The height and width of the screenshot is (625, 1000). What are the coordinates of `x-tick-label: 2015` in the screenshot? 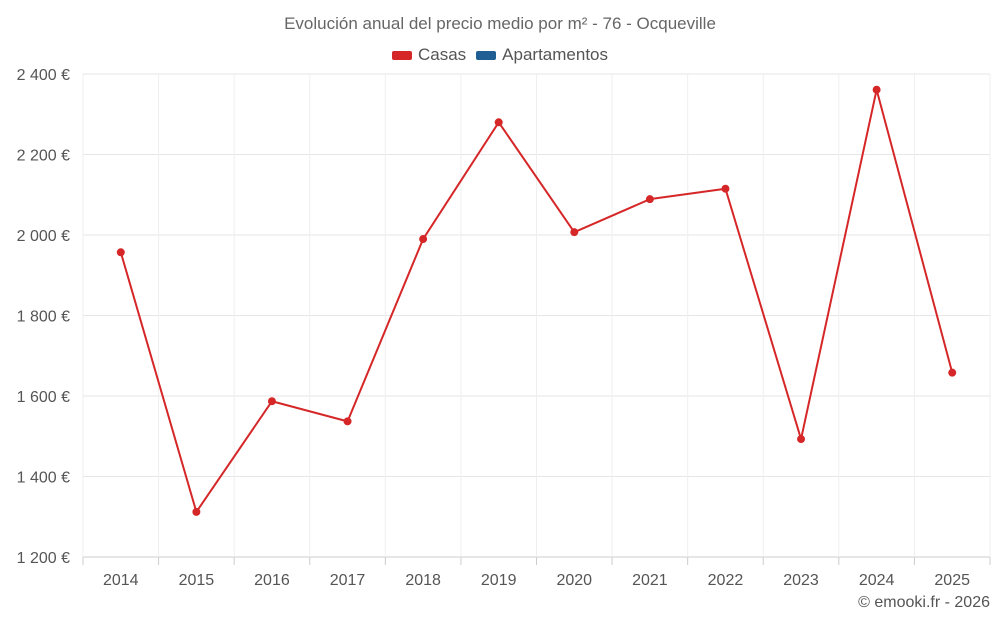 It's located at (197, 580).